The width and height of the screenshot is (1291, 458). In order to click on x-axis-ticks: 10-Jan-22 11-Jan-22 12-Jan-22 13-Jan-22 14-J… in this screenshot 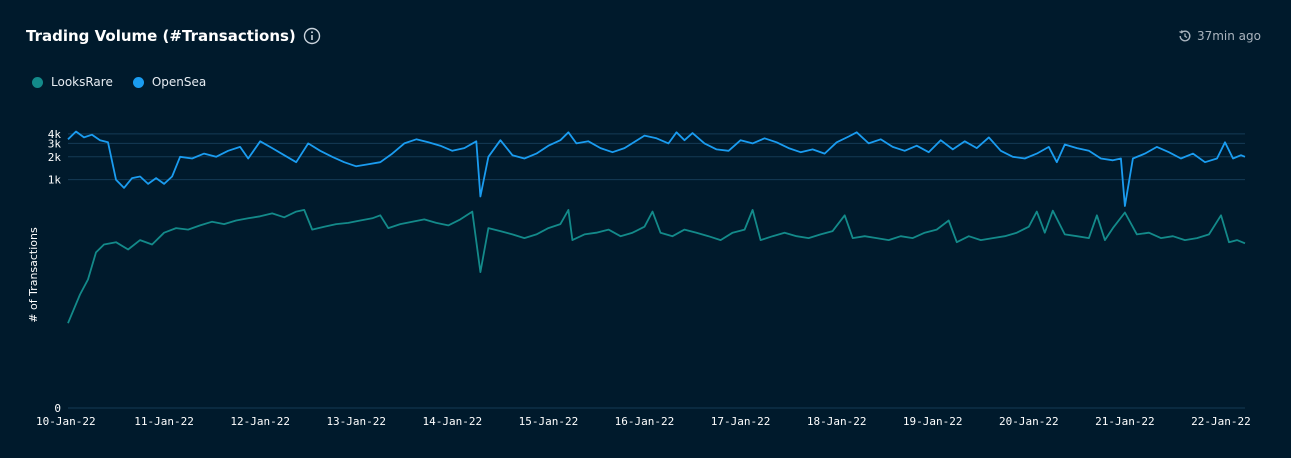, I will do `click(643, 421)`.